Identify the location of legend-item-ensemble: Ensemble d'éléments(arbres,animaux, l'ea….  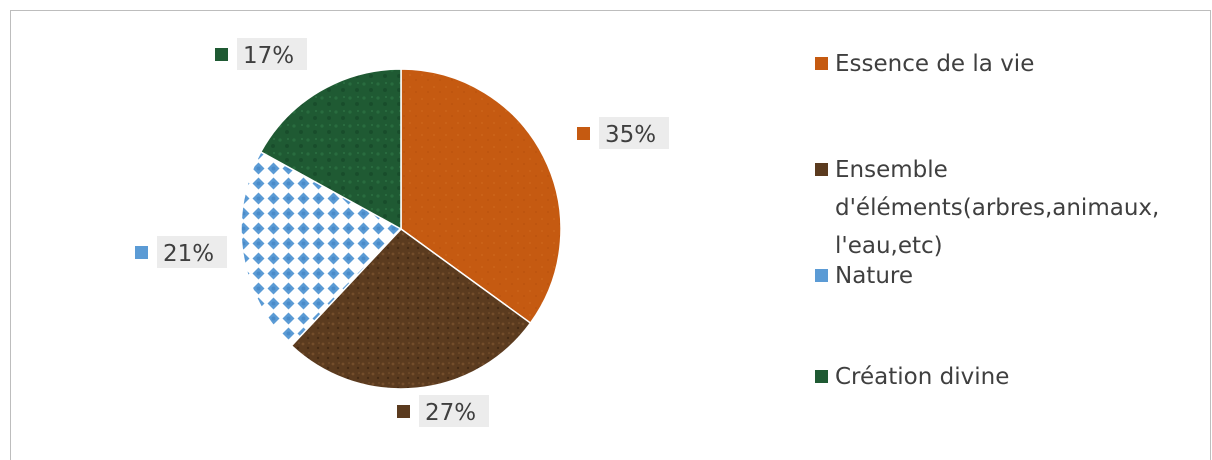
(987, 208).